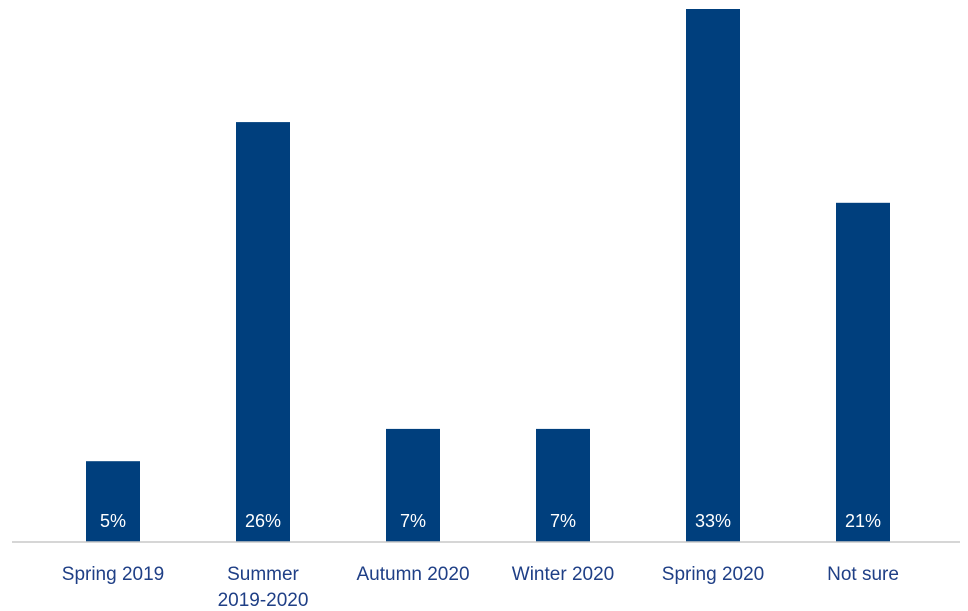  What do you see at coordinates (563, 521) in the screenshot?
I see `bar-value-label-3: 7%` at bounding box center [563, 521].